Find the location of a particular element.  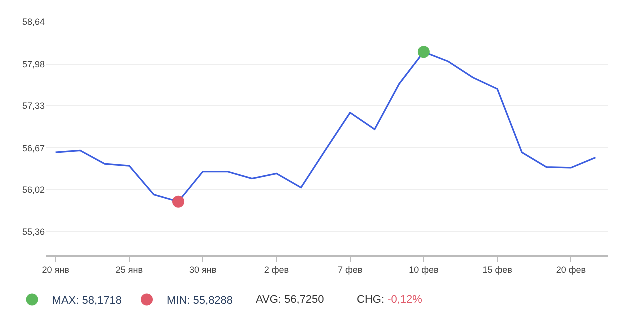

x-tick-label: 15 фев is located at coordinates (497, 269).